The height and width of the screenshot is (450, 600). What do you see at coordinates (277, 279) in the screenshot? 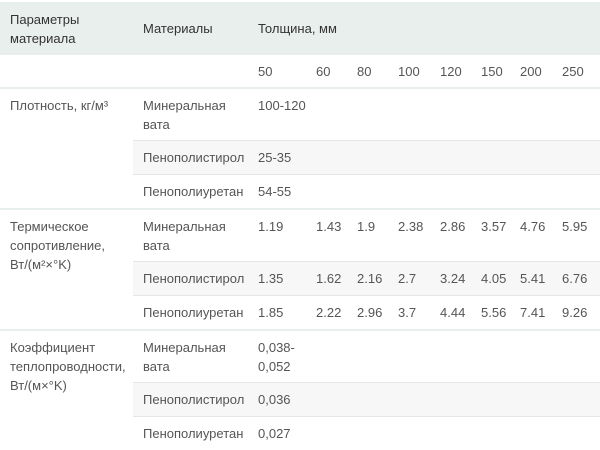
I see `cell-value: 1.35` at bounding box center [277, 279].